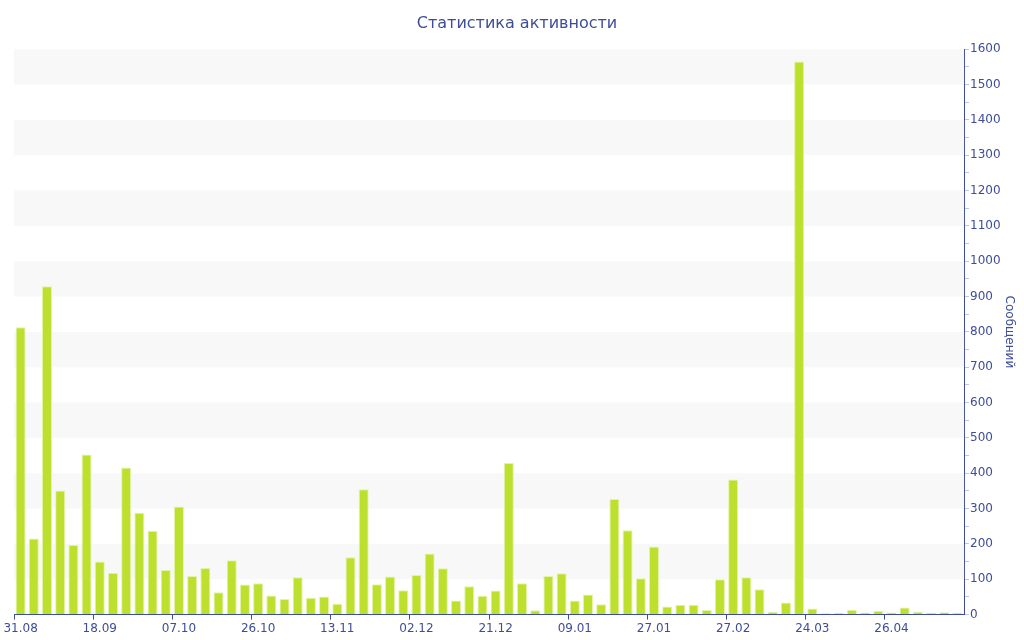 The width and height of the screenshot is (1024, 640). I want to click on y-tick-label: 1600, so click(985, 48).